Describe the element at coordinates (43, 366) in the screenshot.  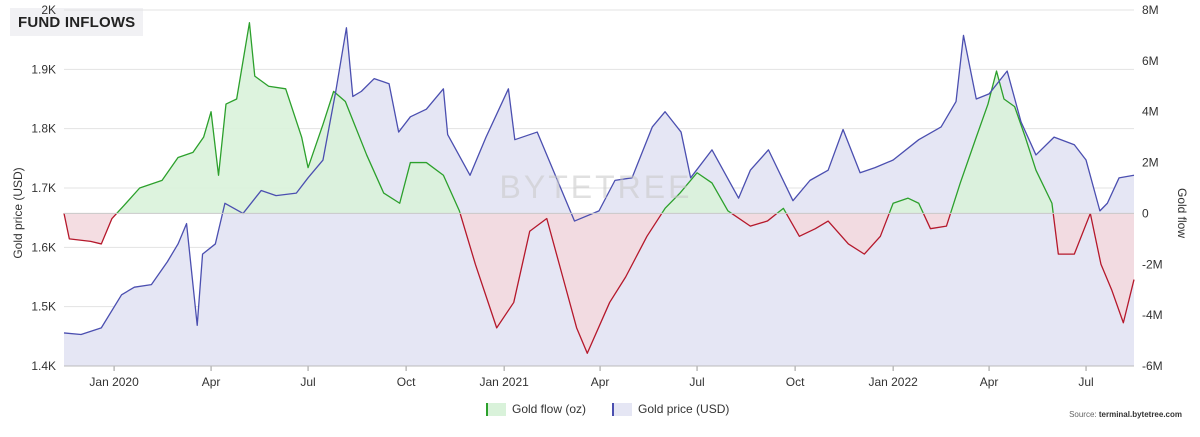
I see `y-left-tick-label: 1.4K` at that location.